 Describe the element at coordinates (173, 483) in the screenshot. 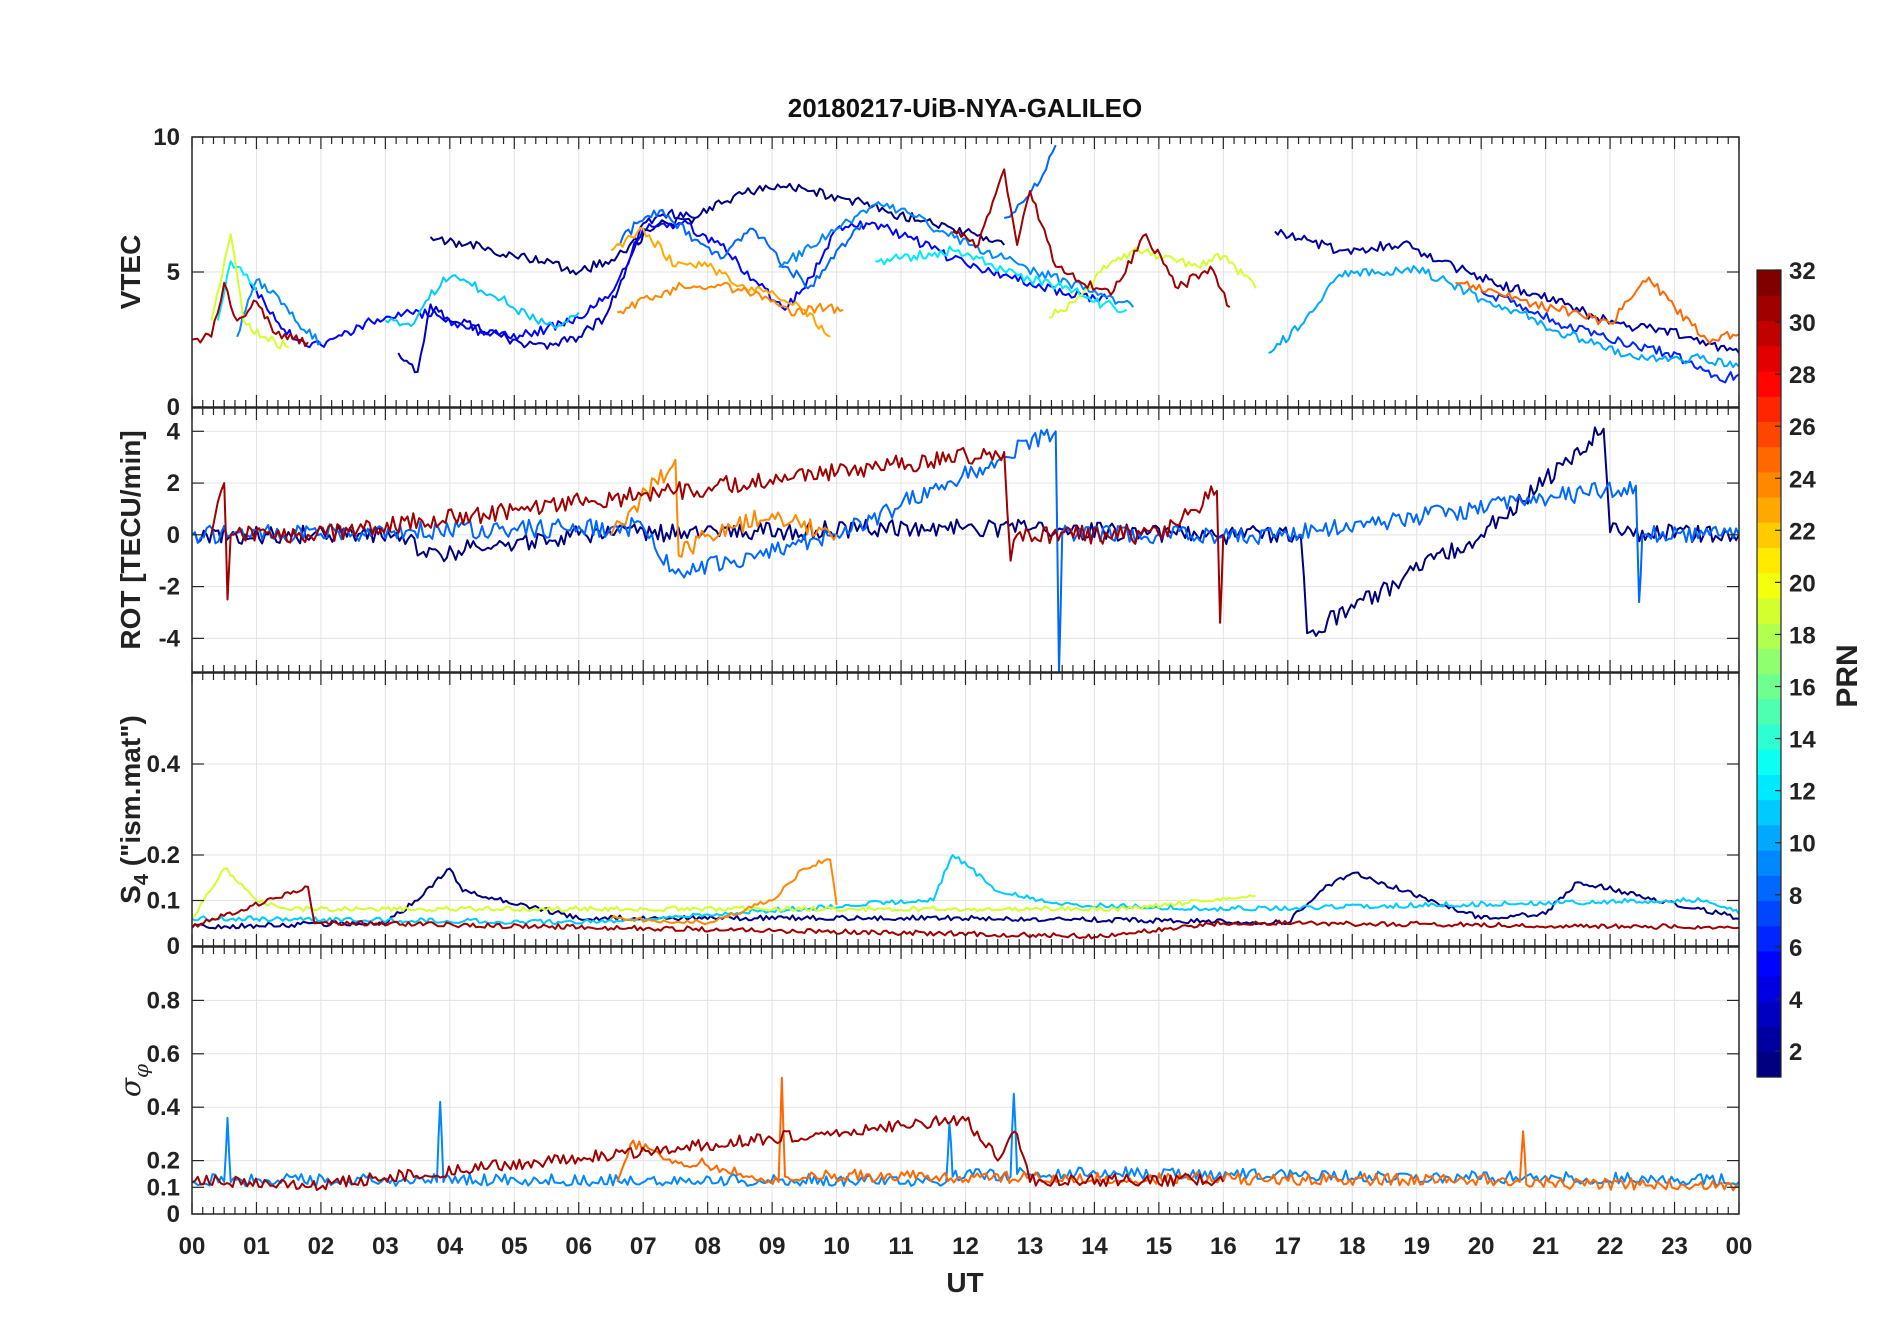

I see `y-tick-label: 2` at that location.